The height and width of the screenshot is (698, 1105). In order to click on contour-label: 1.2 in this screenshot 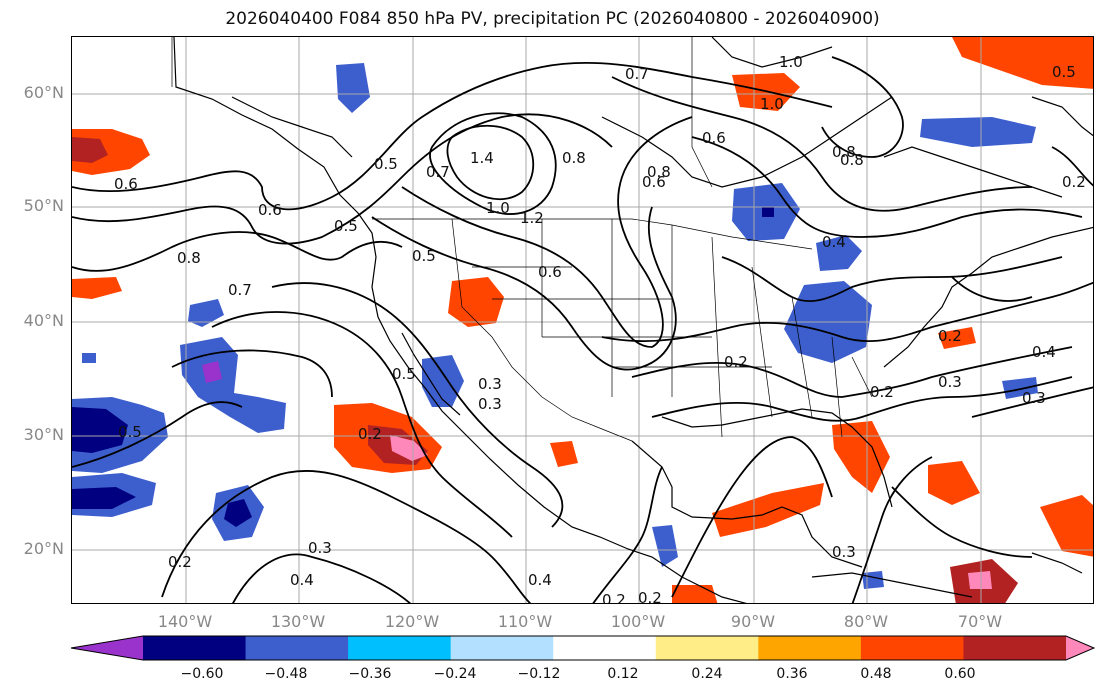, I will do `click(532, 218)`.